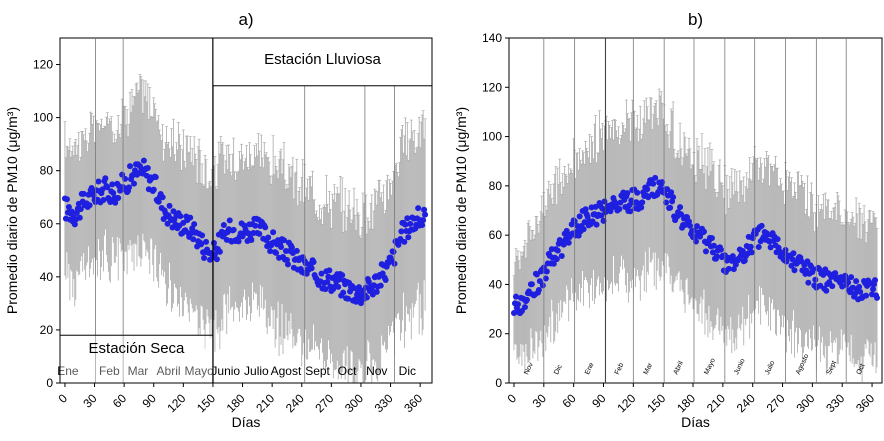 This screenshot has width=884, height=441. Describe the element at coordinates (865, 403) in the screenshot. I see `x-tick-label: 360` at that location.